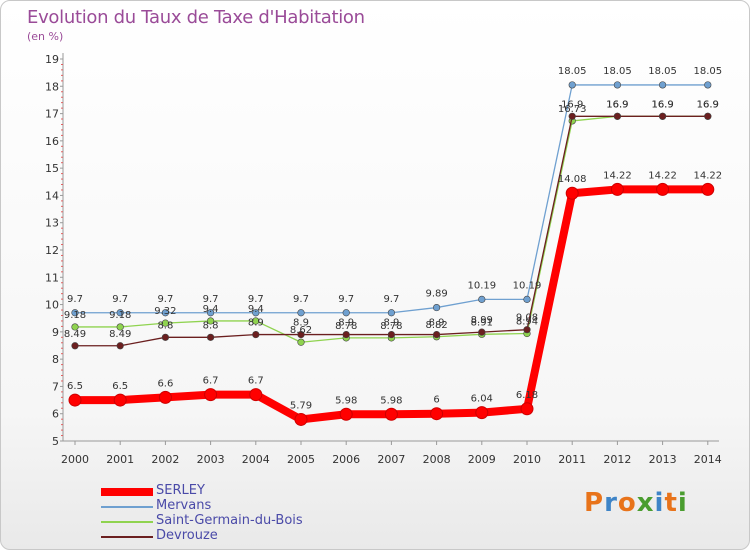 This screenshot has width=750, height=550. What do you see at coordinates (671, 503) in the screenshot?
I see `proxiti-logo-letter: t` at bounding box center [671, 503].